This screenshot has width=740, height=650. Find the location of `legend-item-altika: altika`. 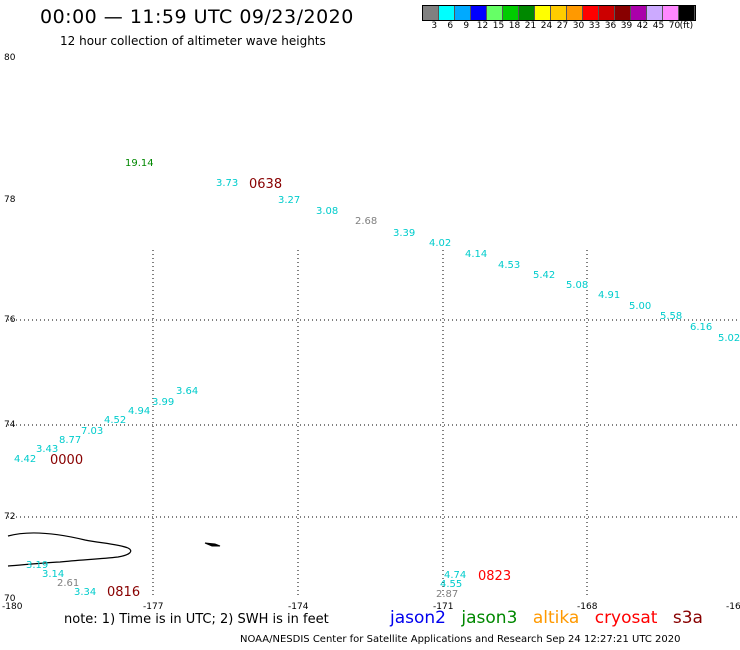

legend-item-altika: altika is located at coordinates (556, 618).